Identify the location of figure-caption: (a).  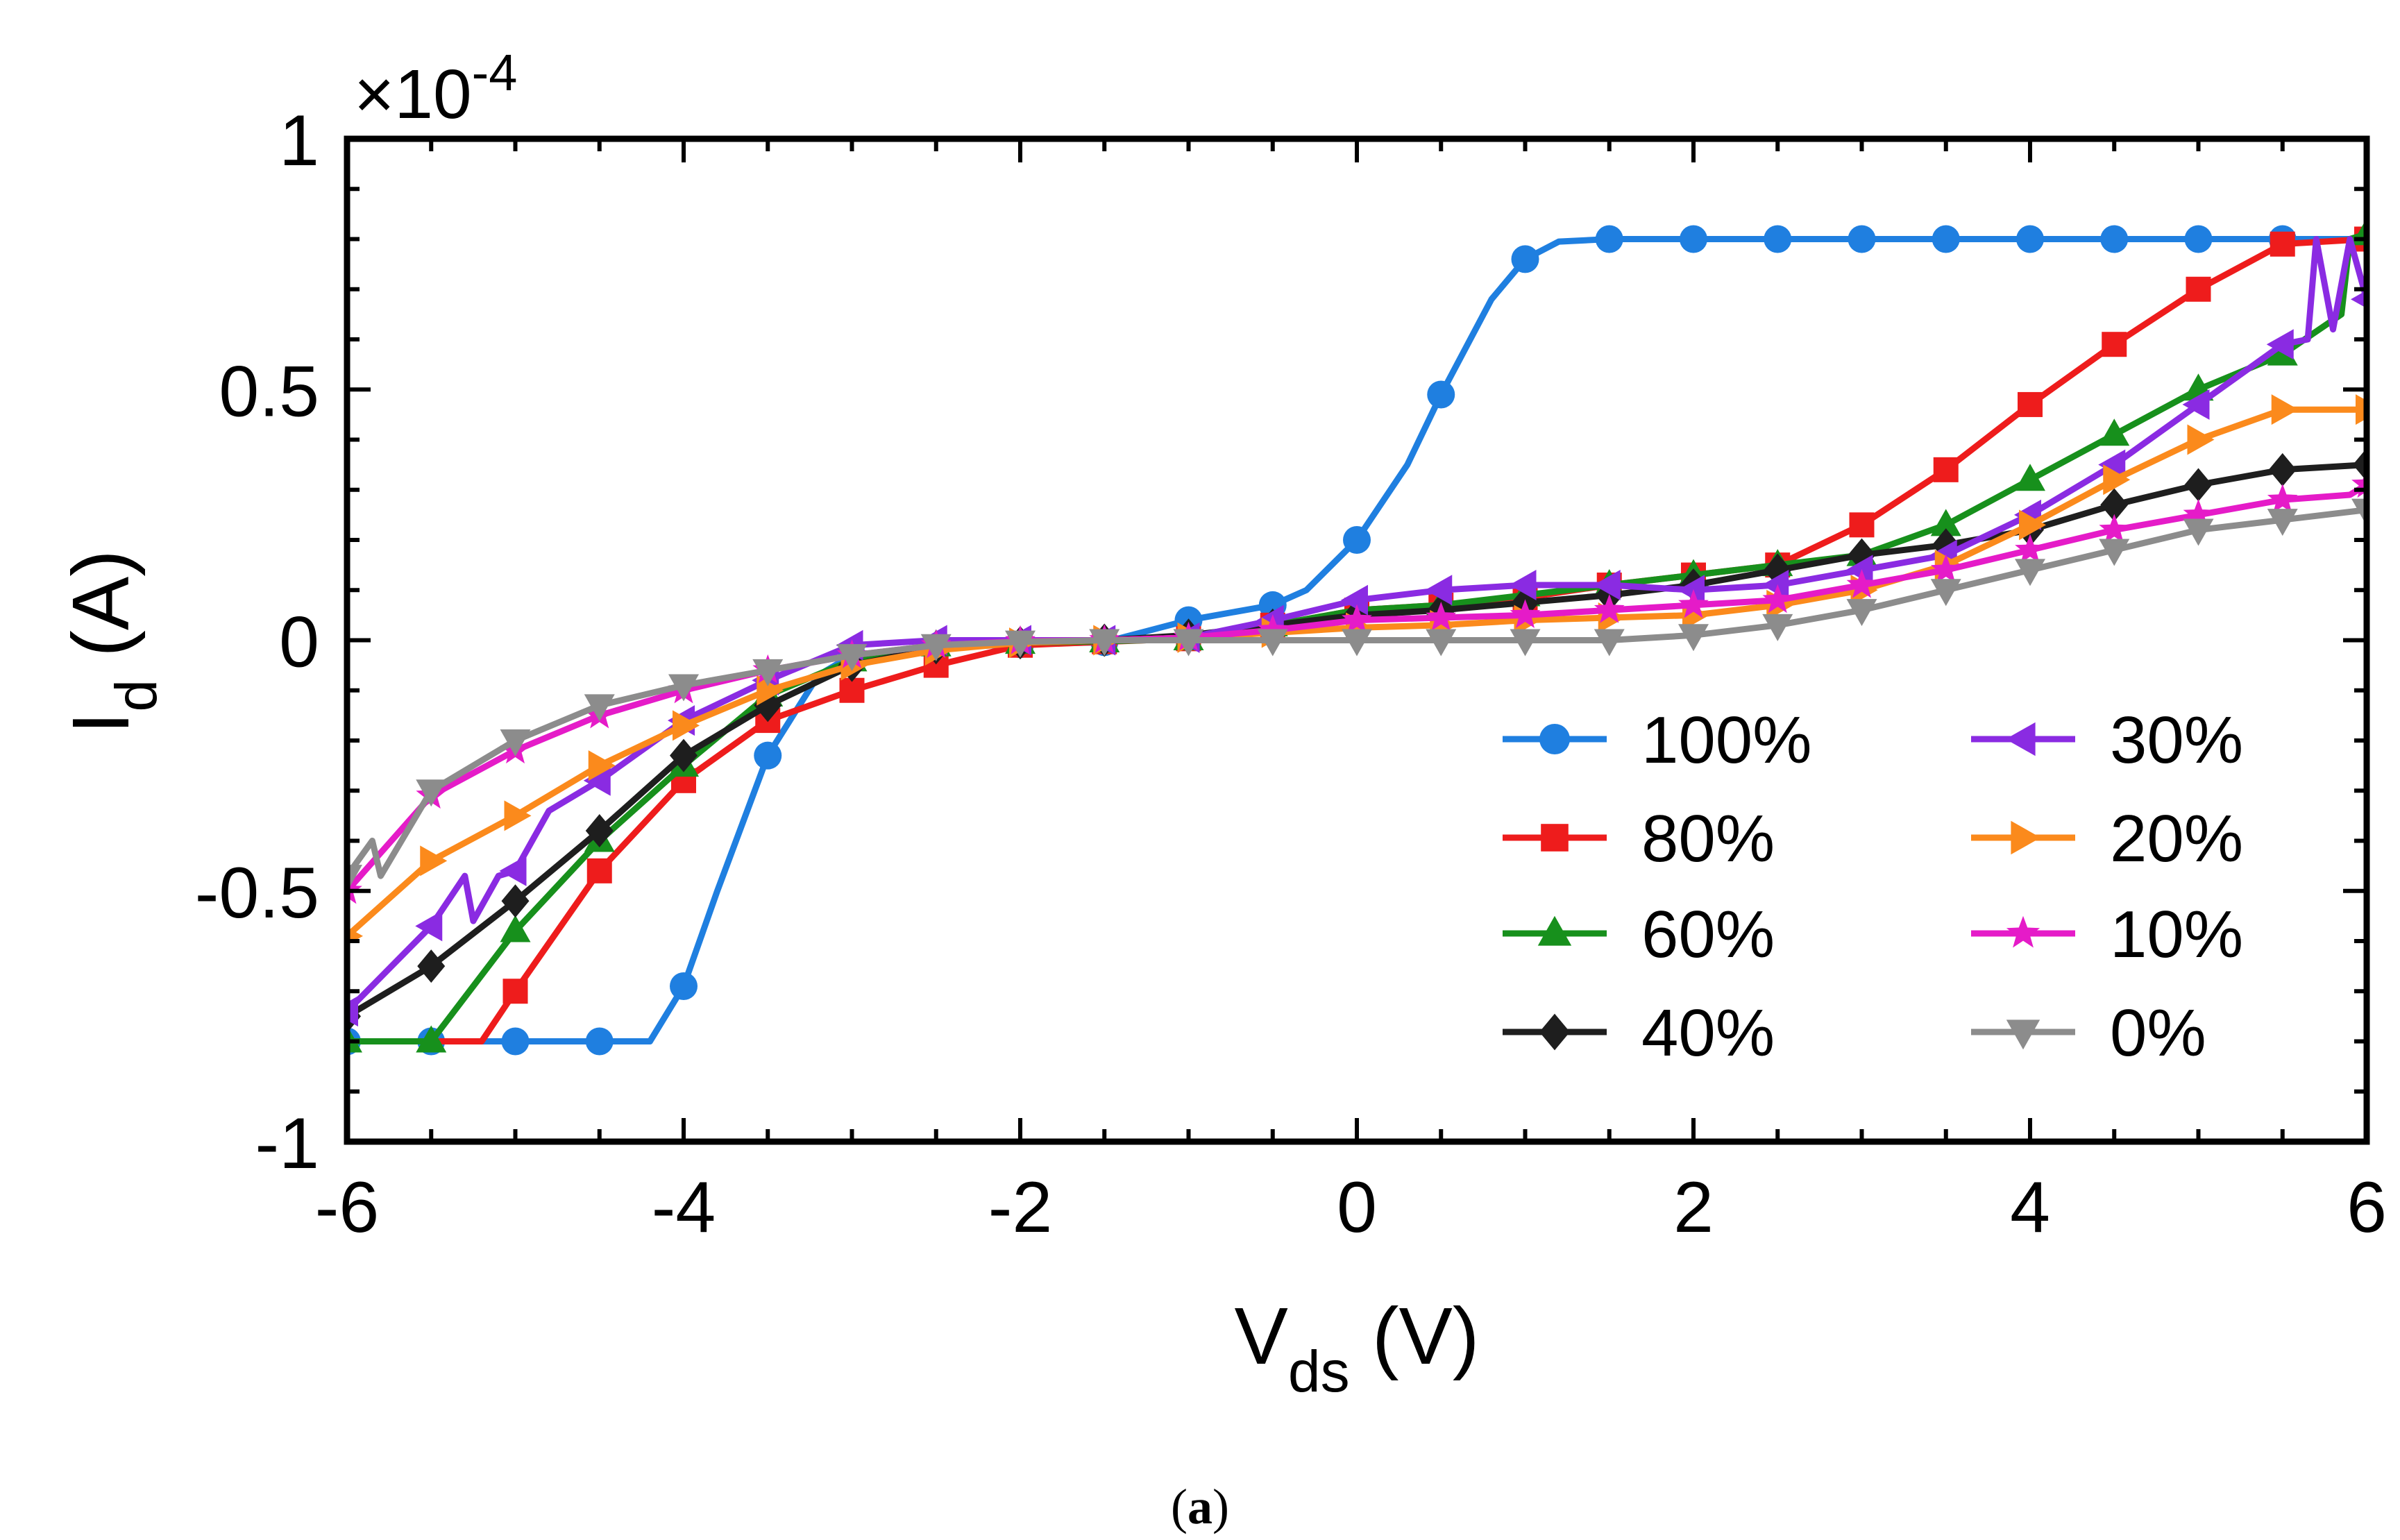
(1200, 1507).